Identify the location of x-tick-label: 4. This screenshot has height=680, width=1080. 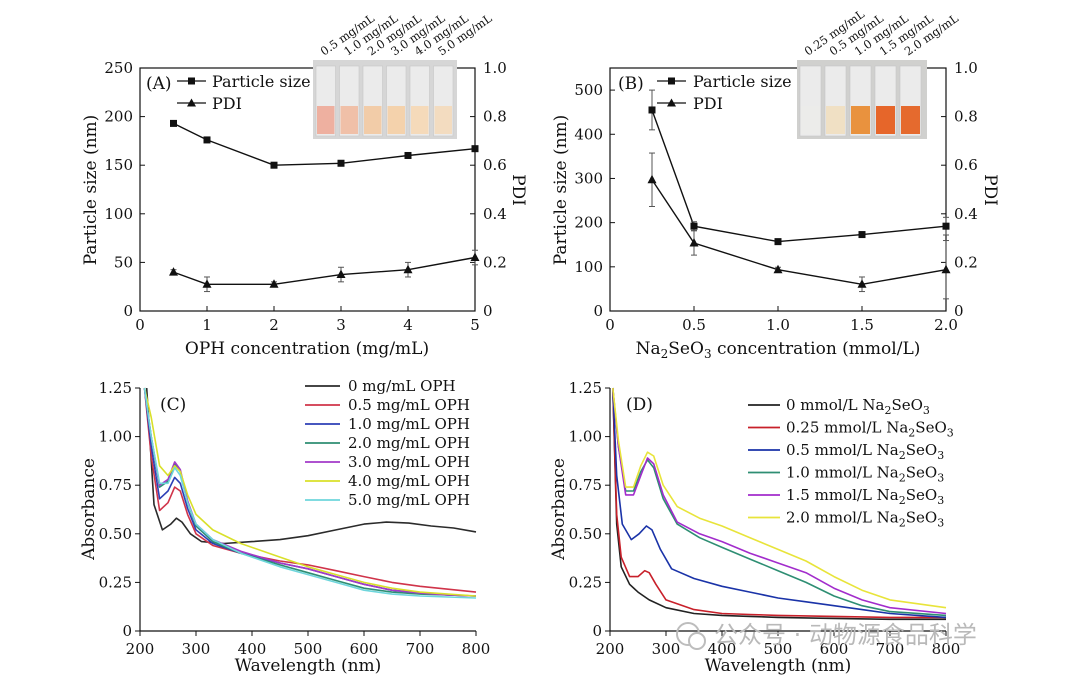
(408, 325).